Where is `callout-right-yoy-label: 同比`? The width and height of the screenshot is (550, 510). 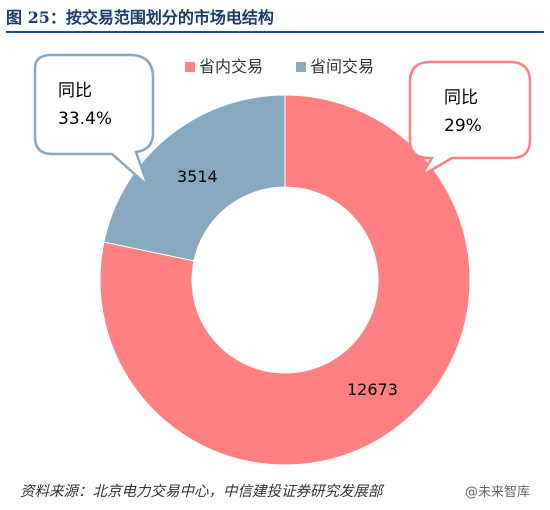 callout-right-yoy-label: 同比 is located at coordinates (461, 98).